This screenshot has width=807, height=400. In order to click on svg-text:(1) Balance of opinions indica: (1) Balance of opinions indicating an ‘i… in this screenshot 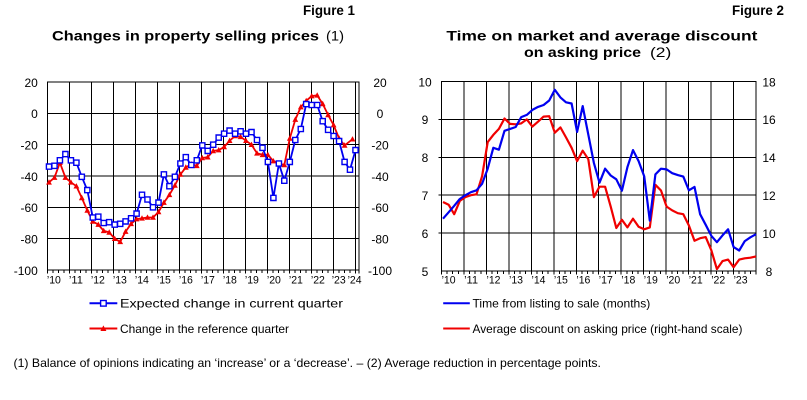, I will do `click(307, 363)`.